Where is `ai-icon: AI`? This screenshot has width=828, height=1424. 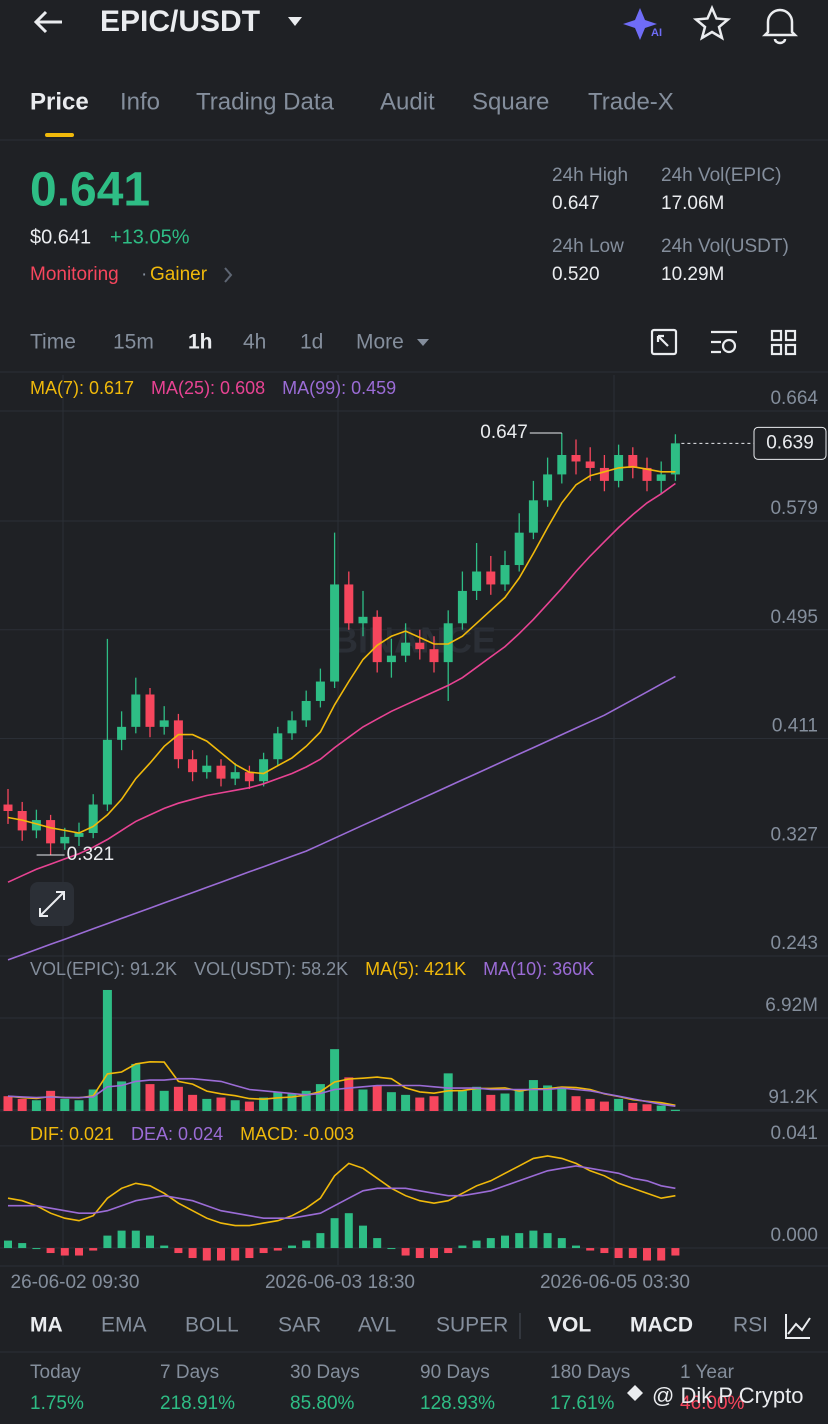
ai-icon: AI is located at coordinates (642, 24).